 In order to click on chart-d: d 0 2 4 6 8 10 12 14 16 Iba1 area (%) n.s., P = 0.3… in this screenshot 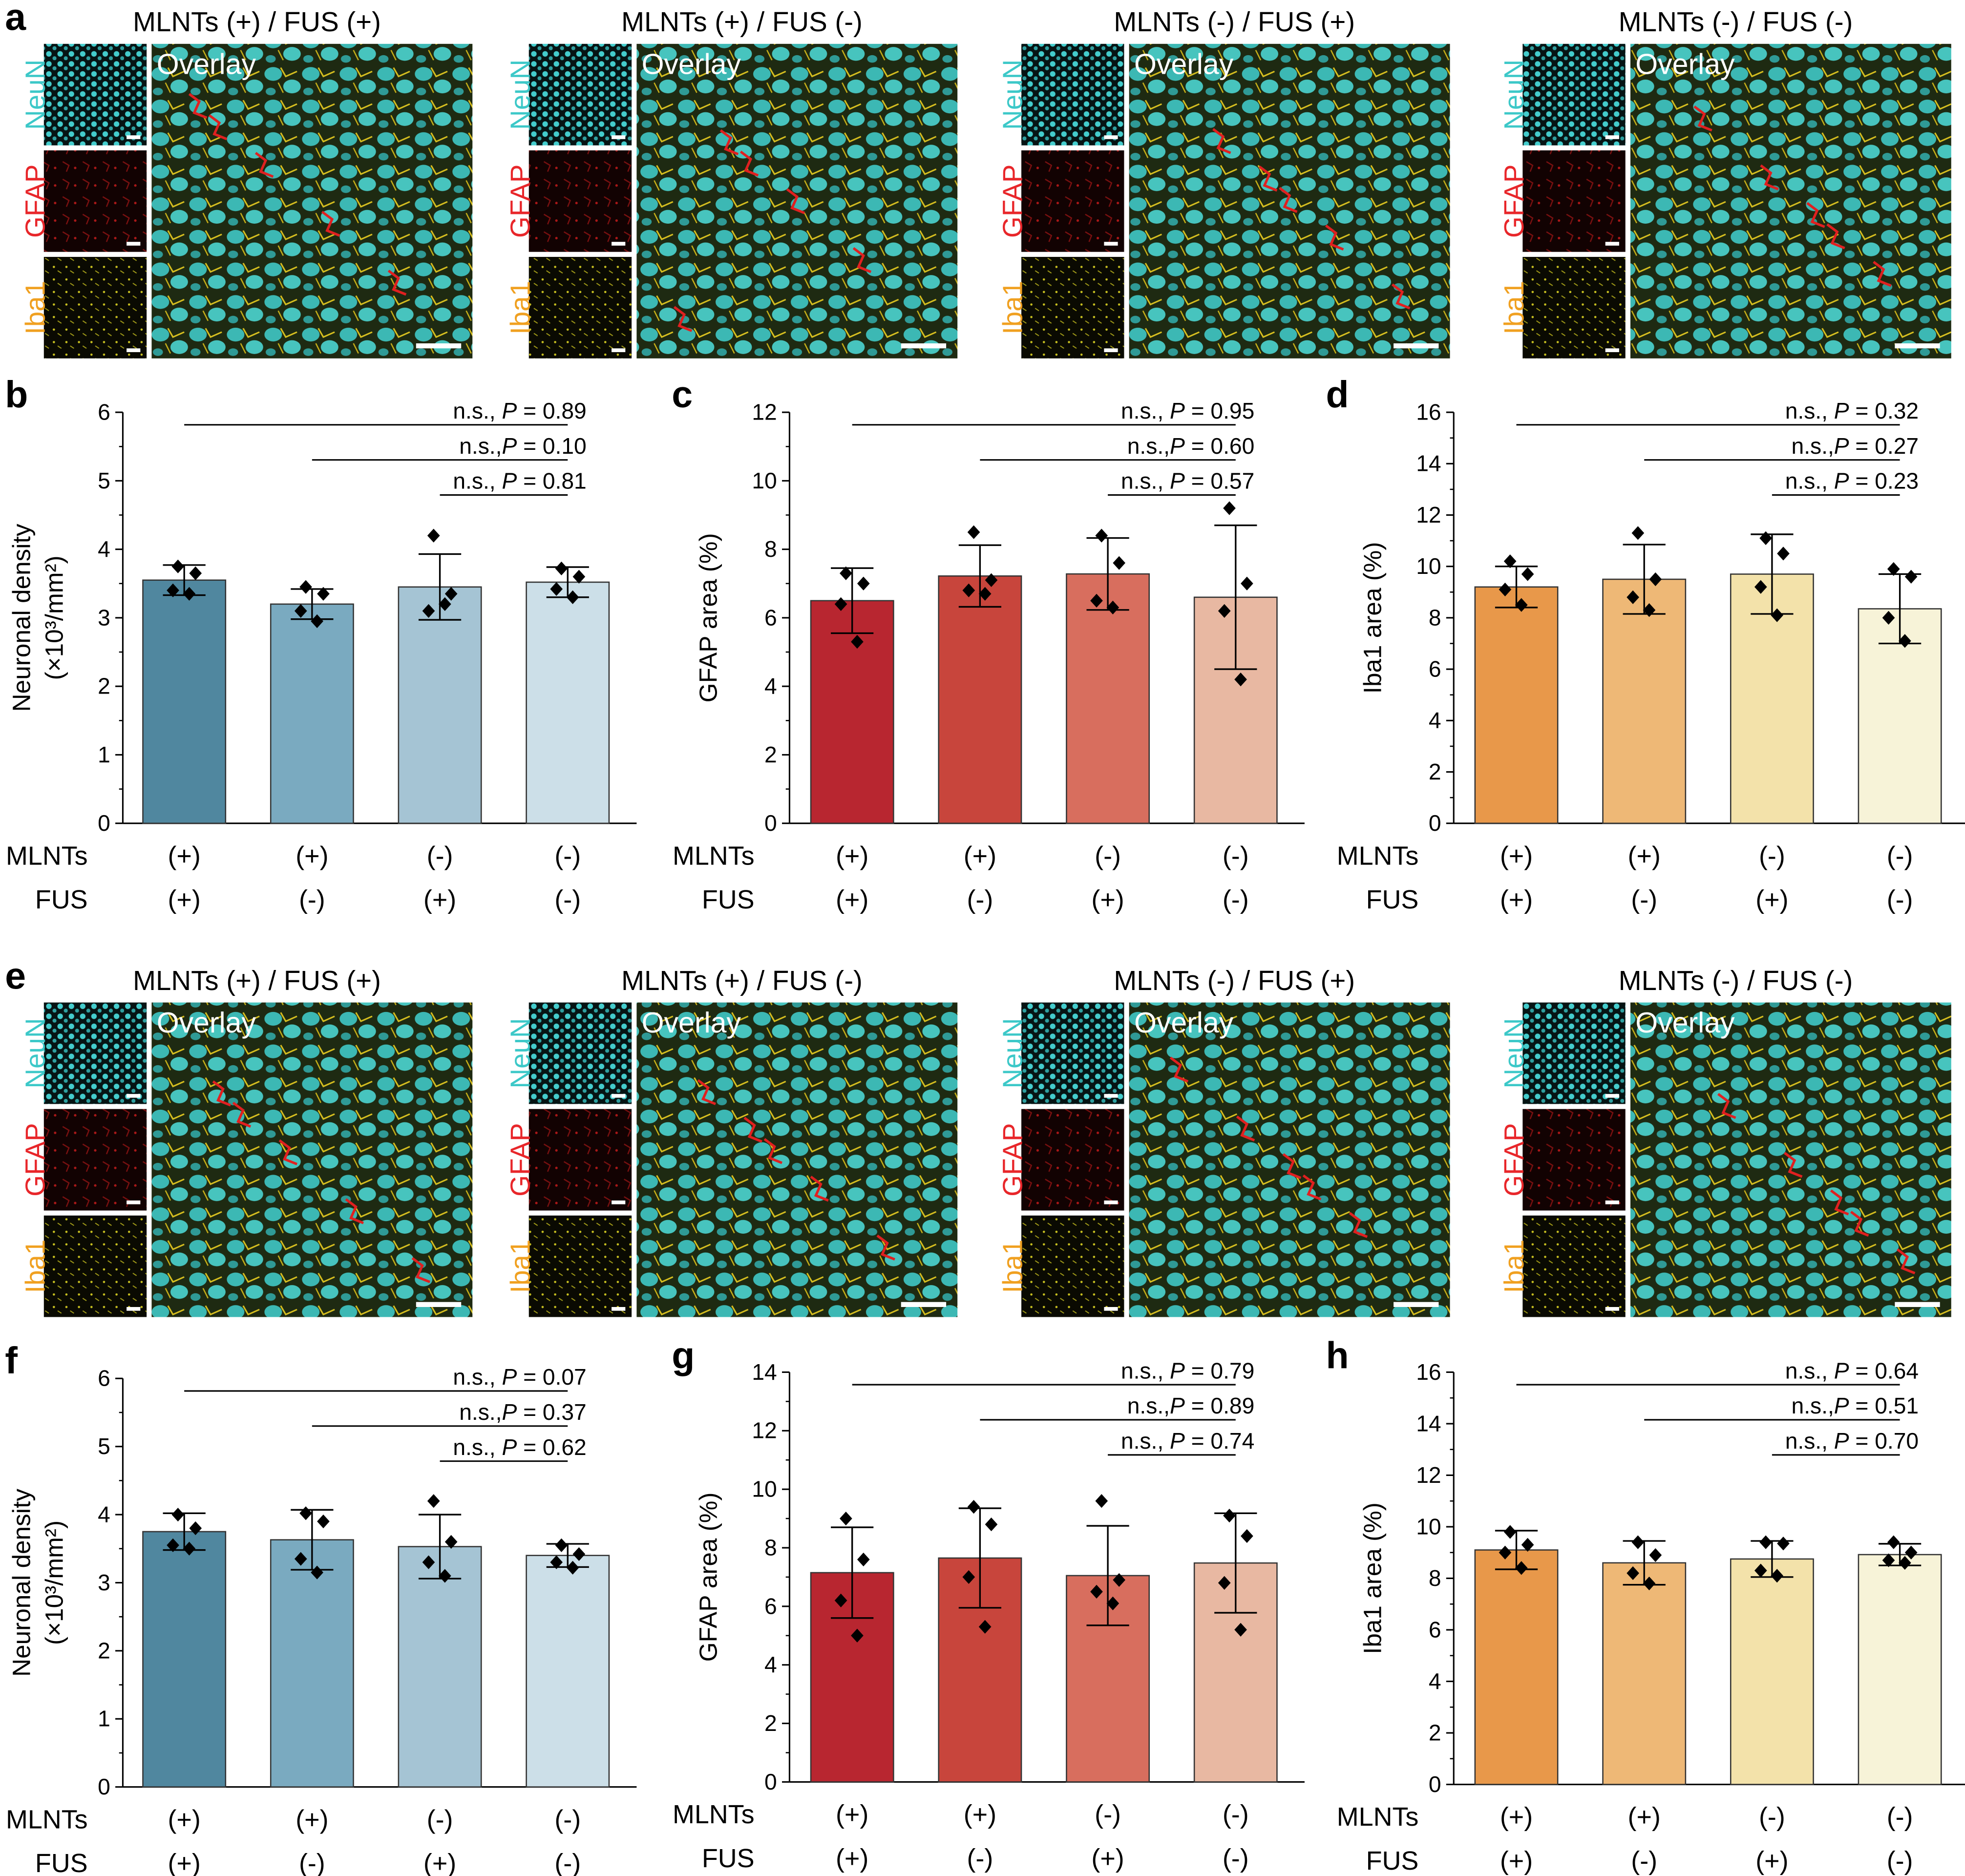, I will do `click(1645, 644)`.